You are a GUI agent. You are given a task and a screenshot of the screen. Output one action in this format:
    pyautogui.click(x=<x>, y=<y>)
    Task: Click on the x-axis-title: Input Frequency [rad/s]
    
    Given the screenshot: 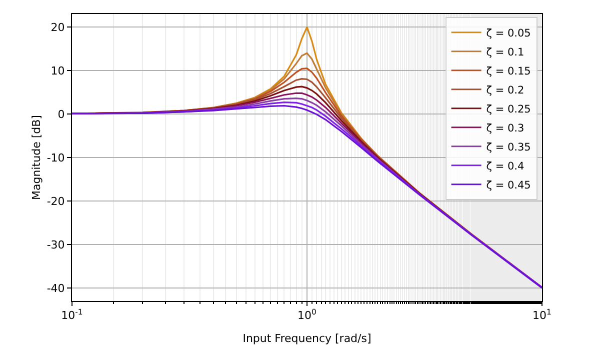 What is the action you would take?
    pyautogui.click(x=307, y=338)
    